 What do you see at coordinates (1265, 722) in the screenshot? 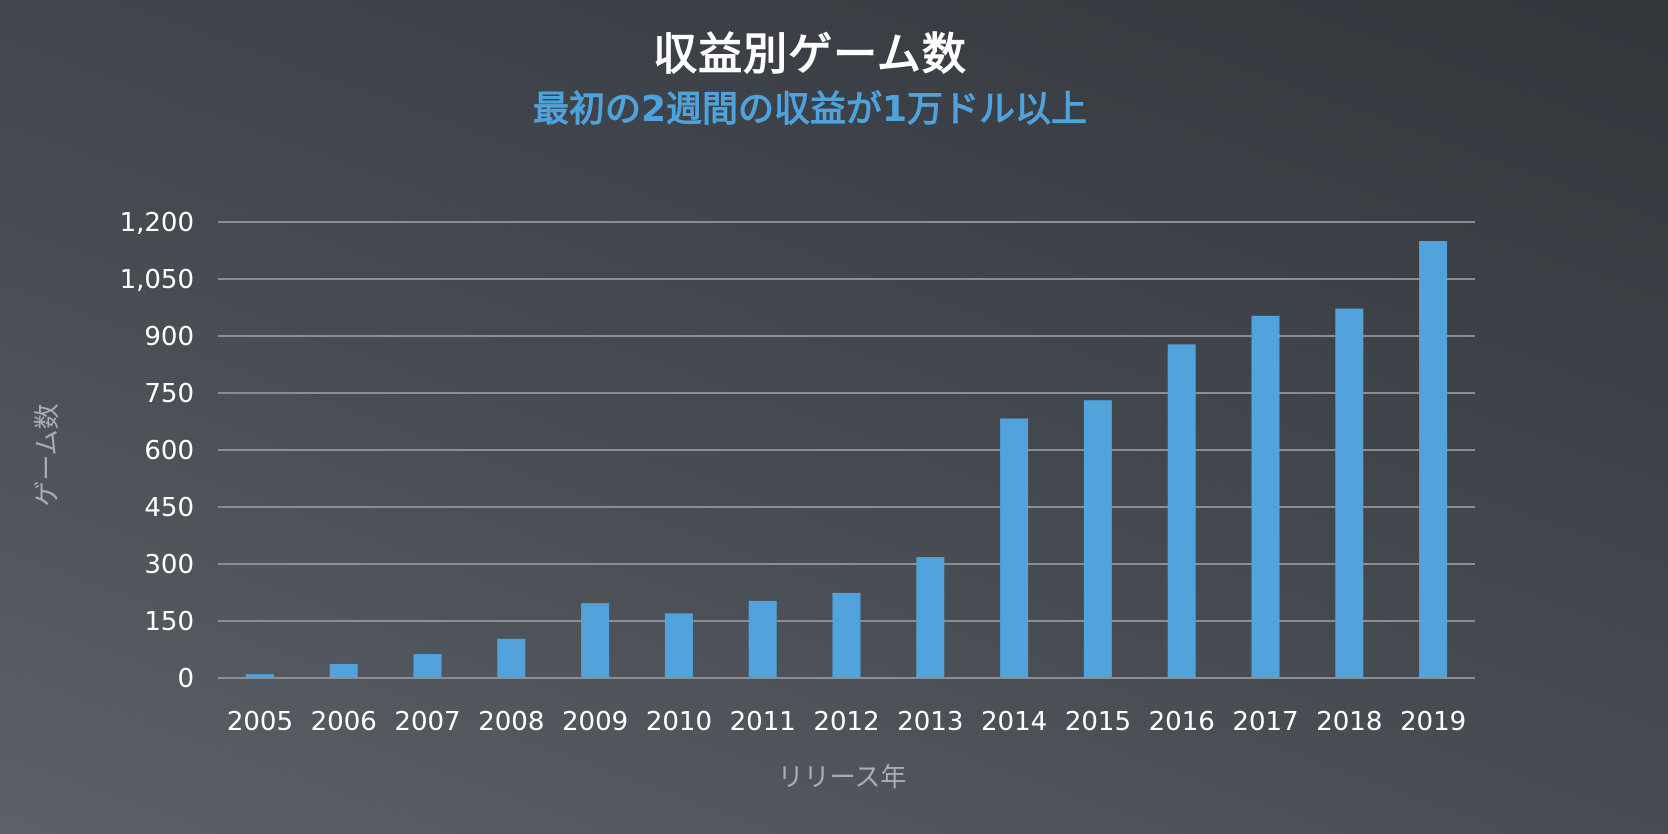
I see `x-tick-label: 2017` at bounding box center [1265, 722].